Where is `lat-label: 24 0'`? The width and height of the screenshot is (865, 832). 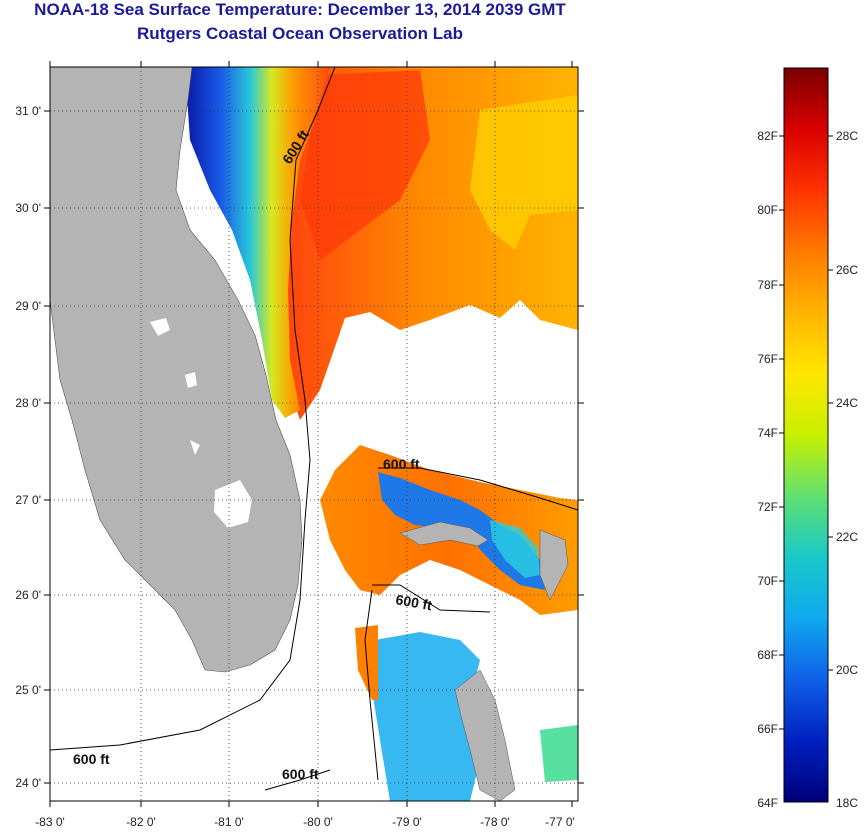
lat-label: 24 0' is located at coordinates (28, 783).